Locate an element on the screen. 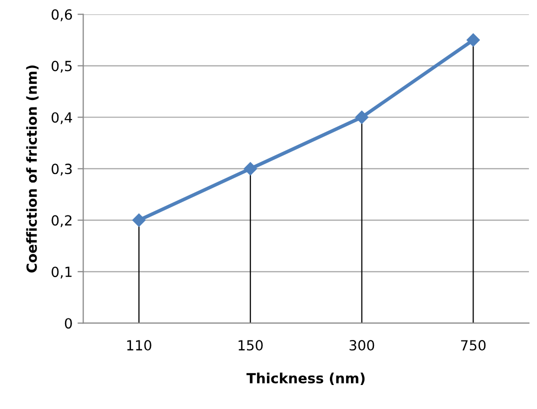 This screenshot has width=537, height=409. x-tick-label: 150 is located at coordinates (250, 345).